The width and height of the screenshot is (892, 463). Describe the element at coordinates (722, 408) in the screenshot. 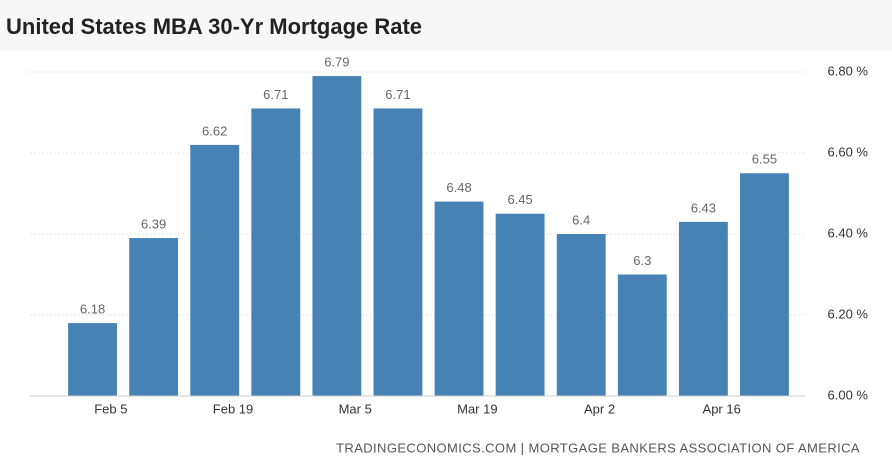

I see `x-tick-label: Apr 16` at that location.